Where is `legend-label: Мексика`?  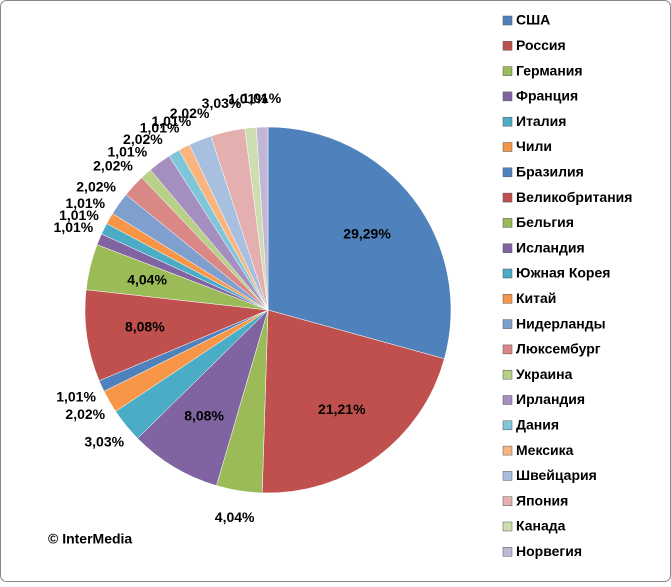
legend-label: Мексика is located at coordinates (545, 450).